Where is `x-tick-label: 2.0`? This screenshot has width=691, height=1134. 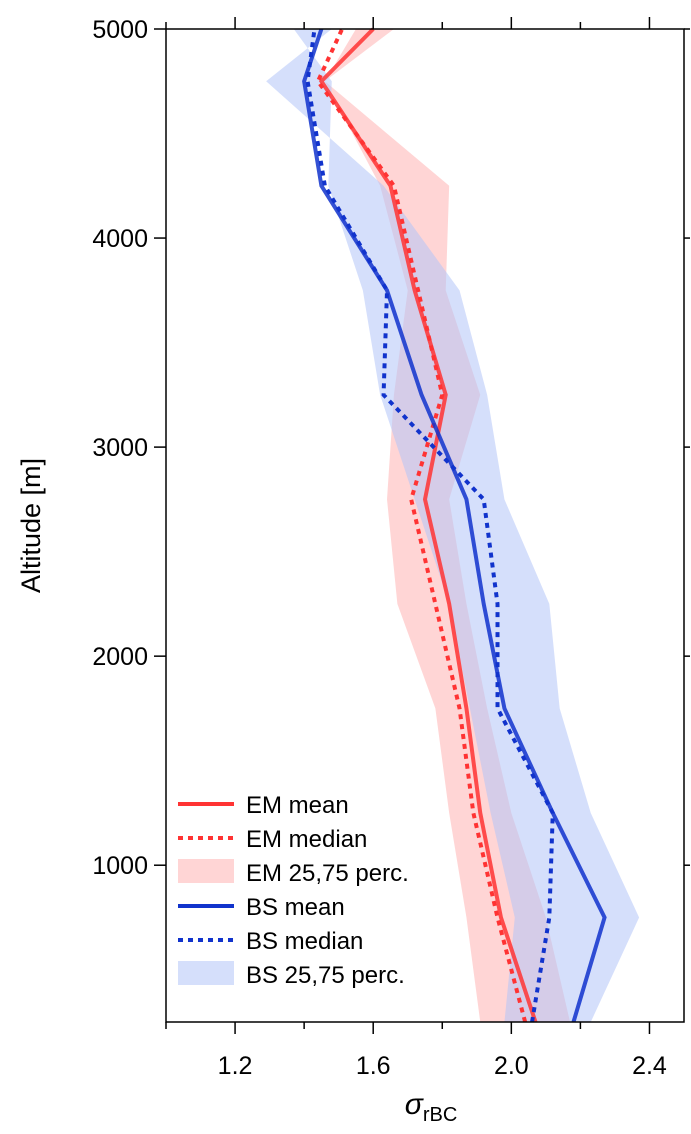 x-tick-label: 2.0 is located at coordinates (511, 1066).